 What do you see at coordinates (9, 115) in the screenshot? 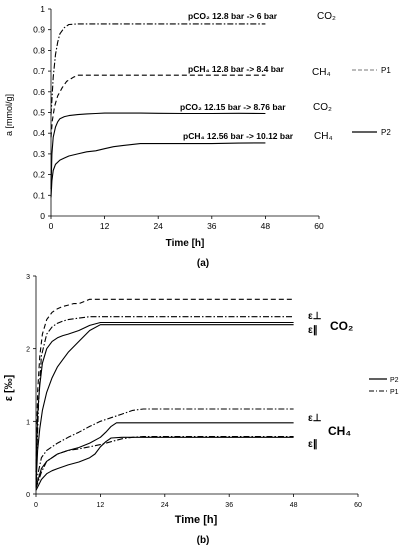
I see `panel-a-y-axis-label: a [mmol/g]` at bounding box center [9, 115].